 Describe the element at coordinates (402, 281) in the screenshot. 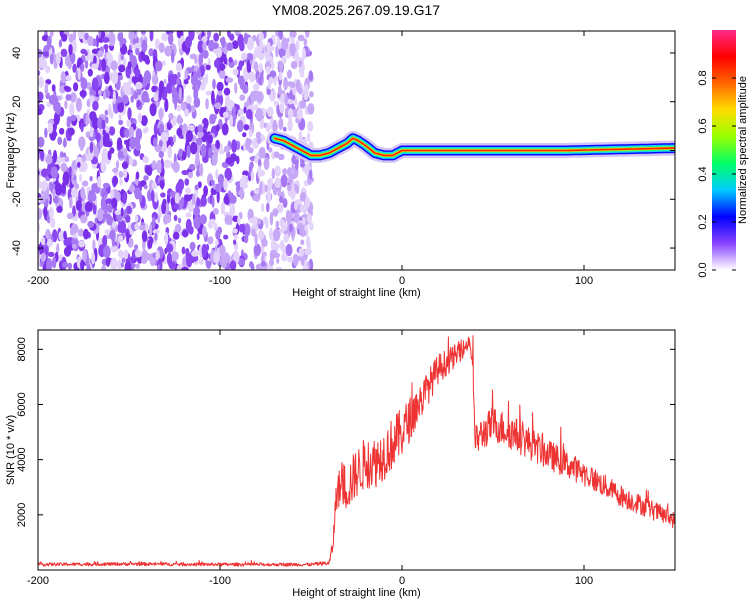

I see `x-tick-label: 0` at that location.